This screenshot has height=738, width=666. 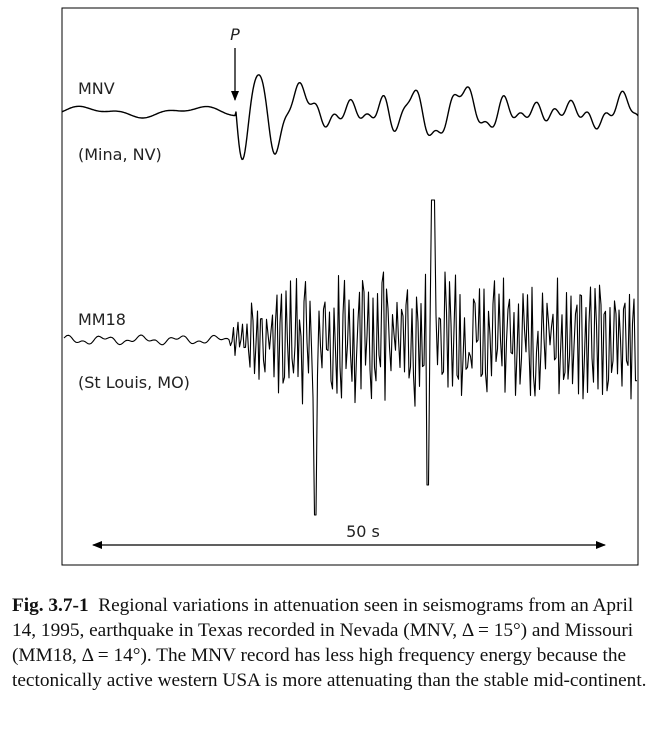 I want to click on location-label: (Mina, NV), so click(x=120, y=154).